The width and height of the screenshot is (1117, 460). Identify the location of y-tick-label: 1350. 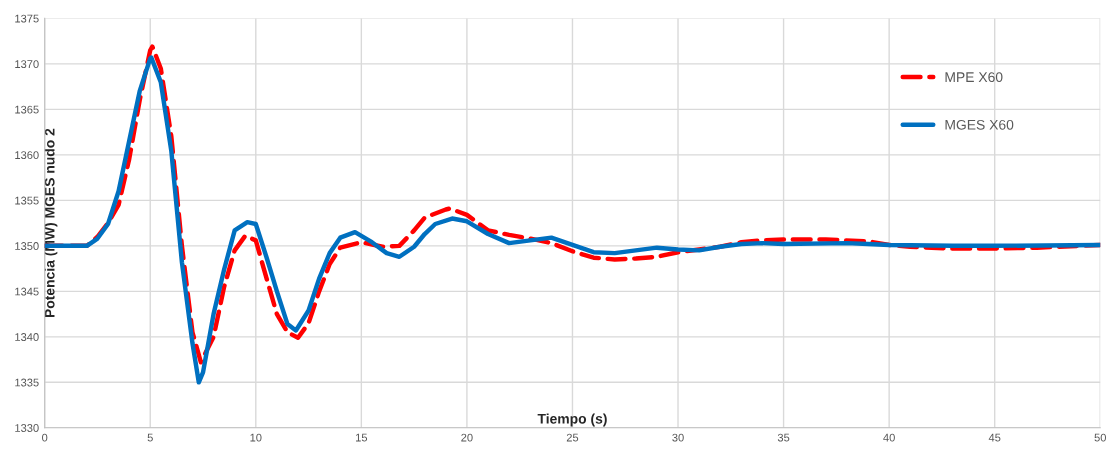
(27, 246).